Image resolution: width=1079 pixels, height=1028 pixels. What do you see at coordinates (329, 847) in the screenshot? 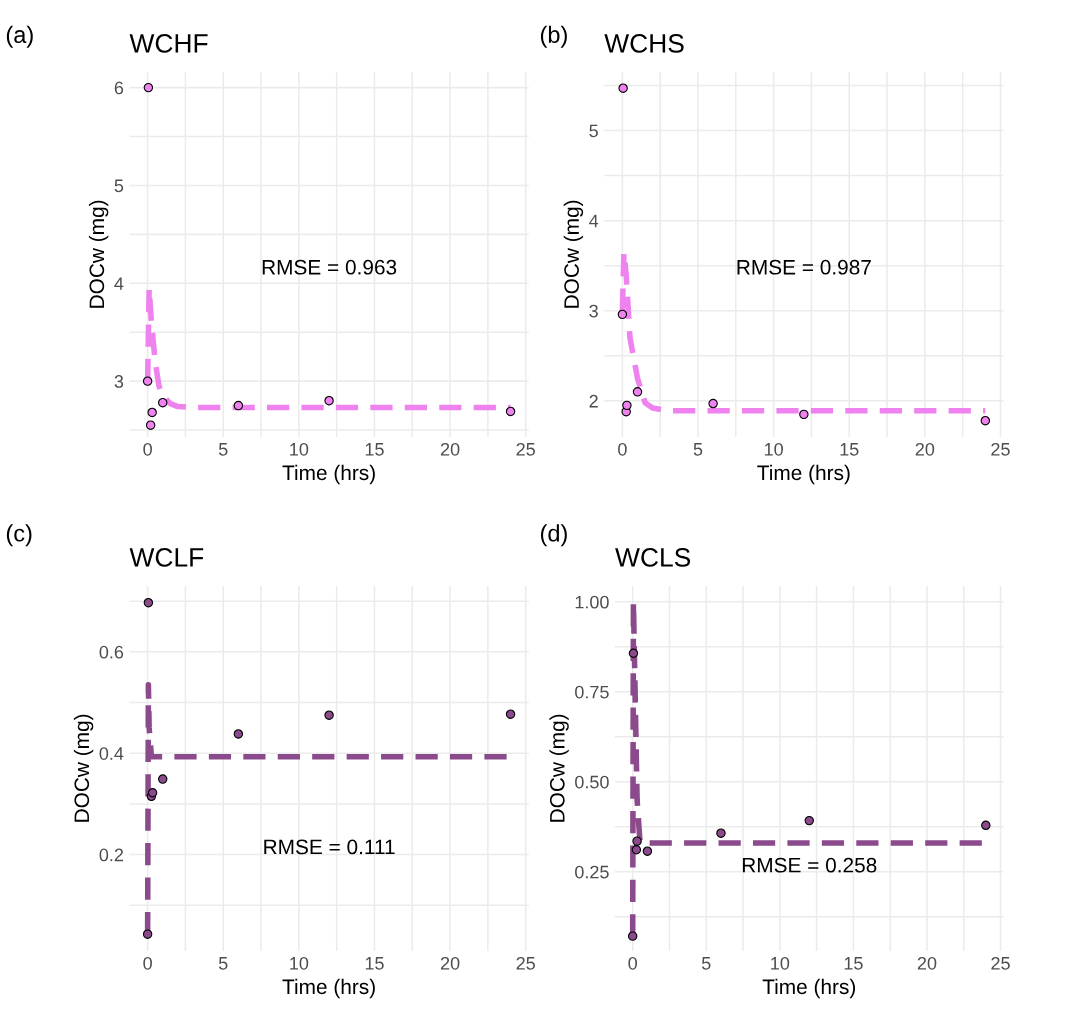
I see `annotation: RMSE = 0.111` at bounding box center [329, 847].